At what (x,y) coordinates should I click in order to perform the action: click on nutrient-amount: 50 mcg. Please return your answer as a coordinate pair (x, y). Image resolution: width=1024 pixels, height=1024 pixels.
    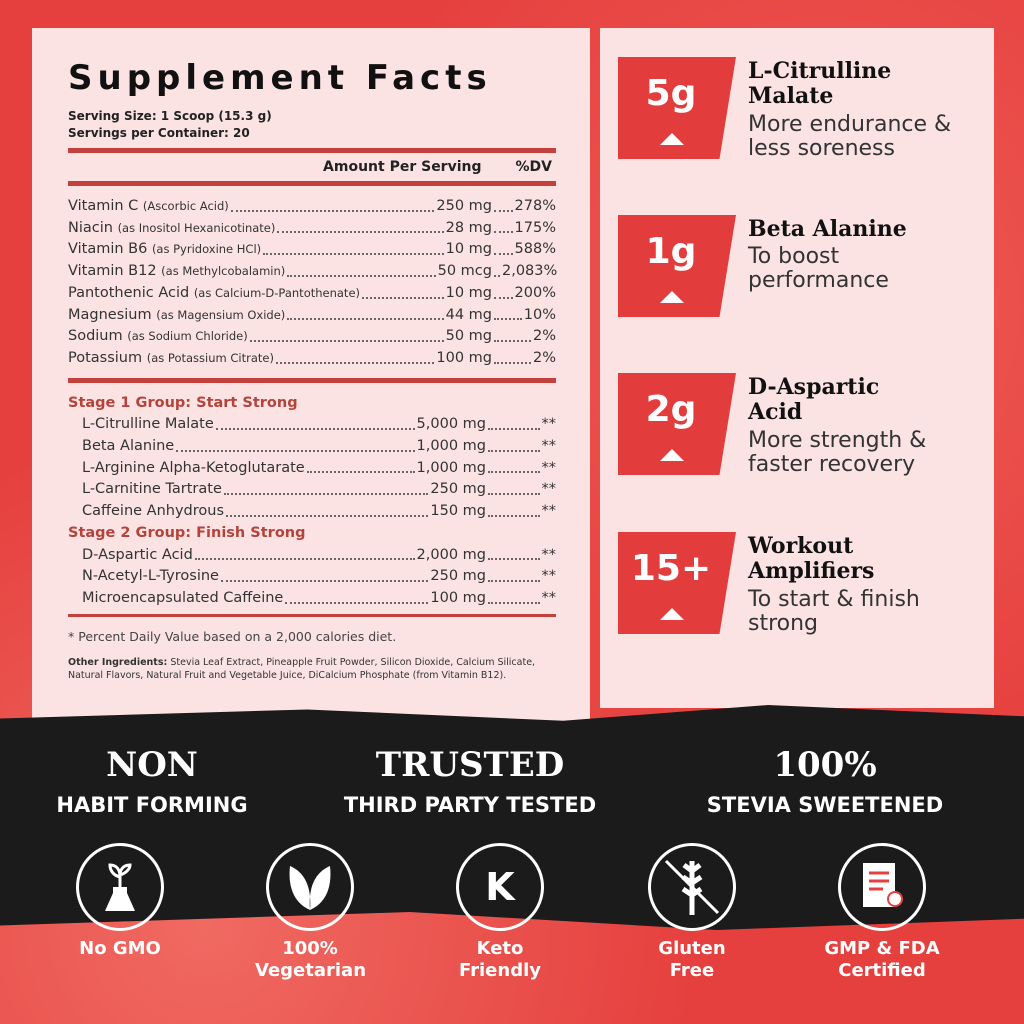
    Looking at the image, I should click on (464, 271).